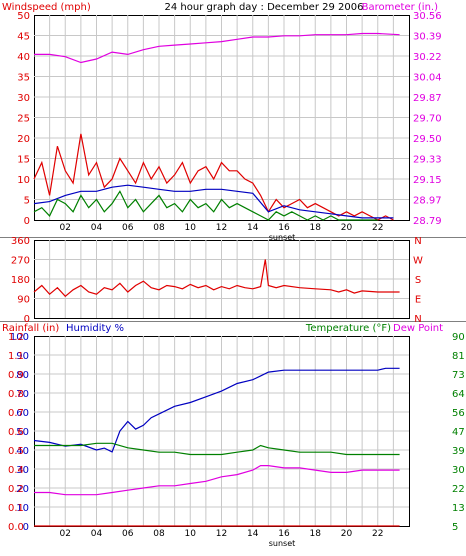  What do you see at coordinates (417, 241) in the screenshot?
I see `compass-tick-0: N` at bounding box center [417, 241].